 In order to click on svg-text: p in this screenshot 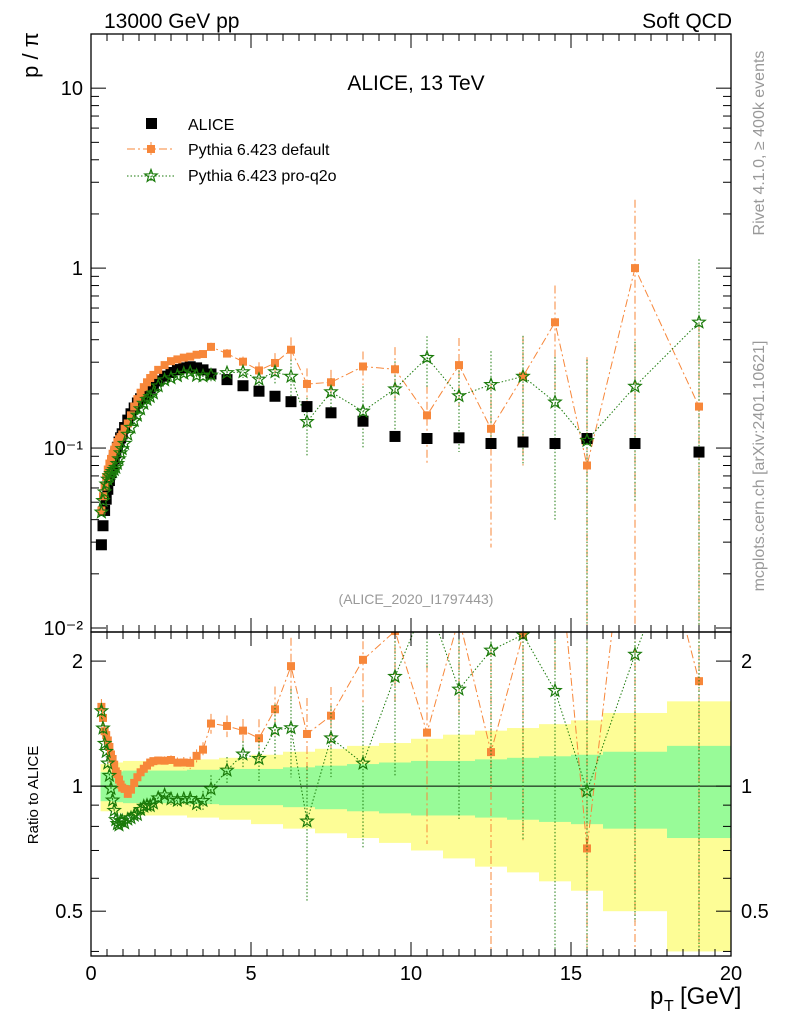, I will do `click(656, 996)`.